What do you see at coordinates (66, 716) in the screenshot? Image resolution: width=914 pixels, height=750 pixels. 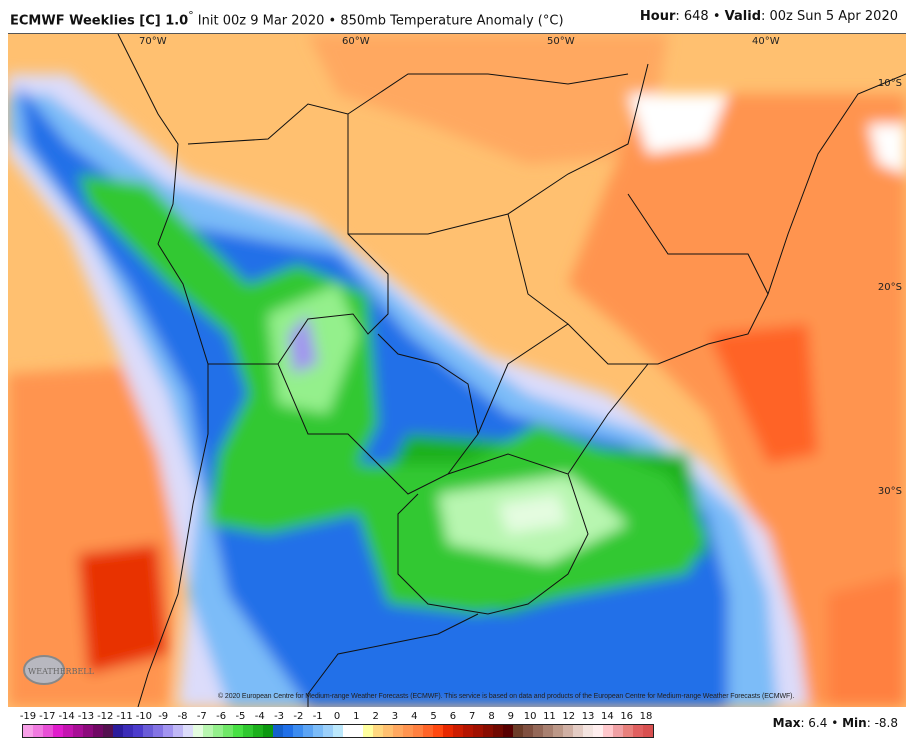 I see `colorbar-tick-label: -14` at bounding box center [66, 716].